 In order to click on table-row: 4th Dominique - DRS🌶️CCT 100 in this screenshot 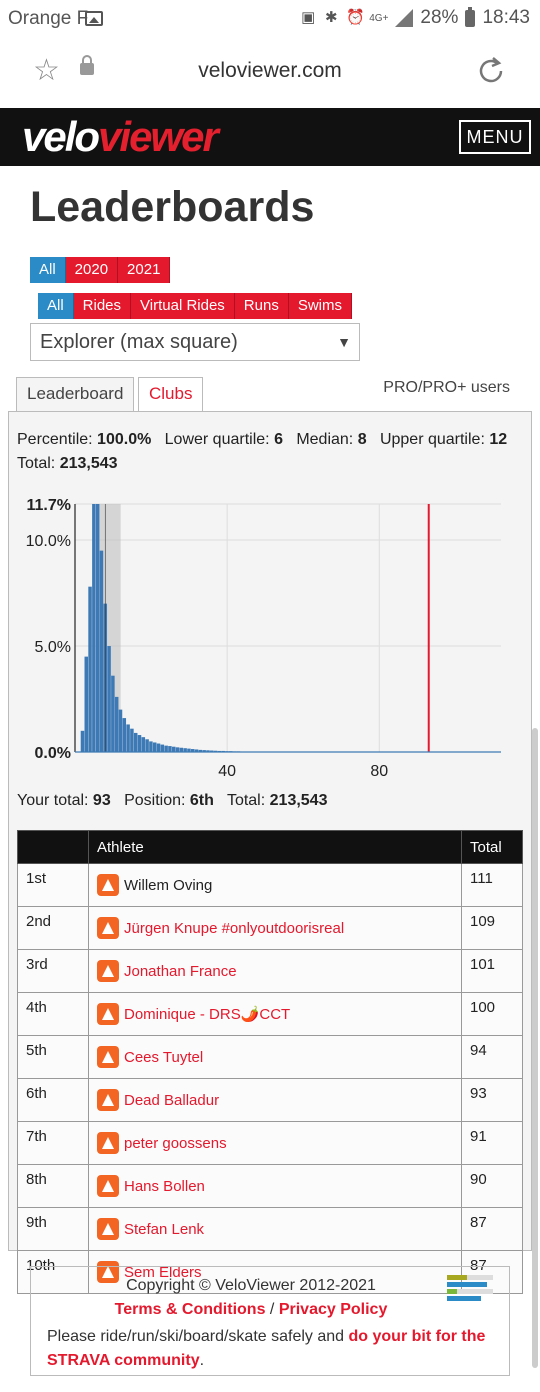, I will do `click(270, 1014)`.